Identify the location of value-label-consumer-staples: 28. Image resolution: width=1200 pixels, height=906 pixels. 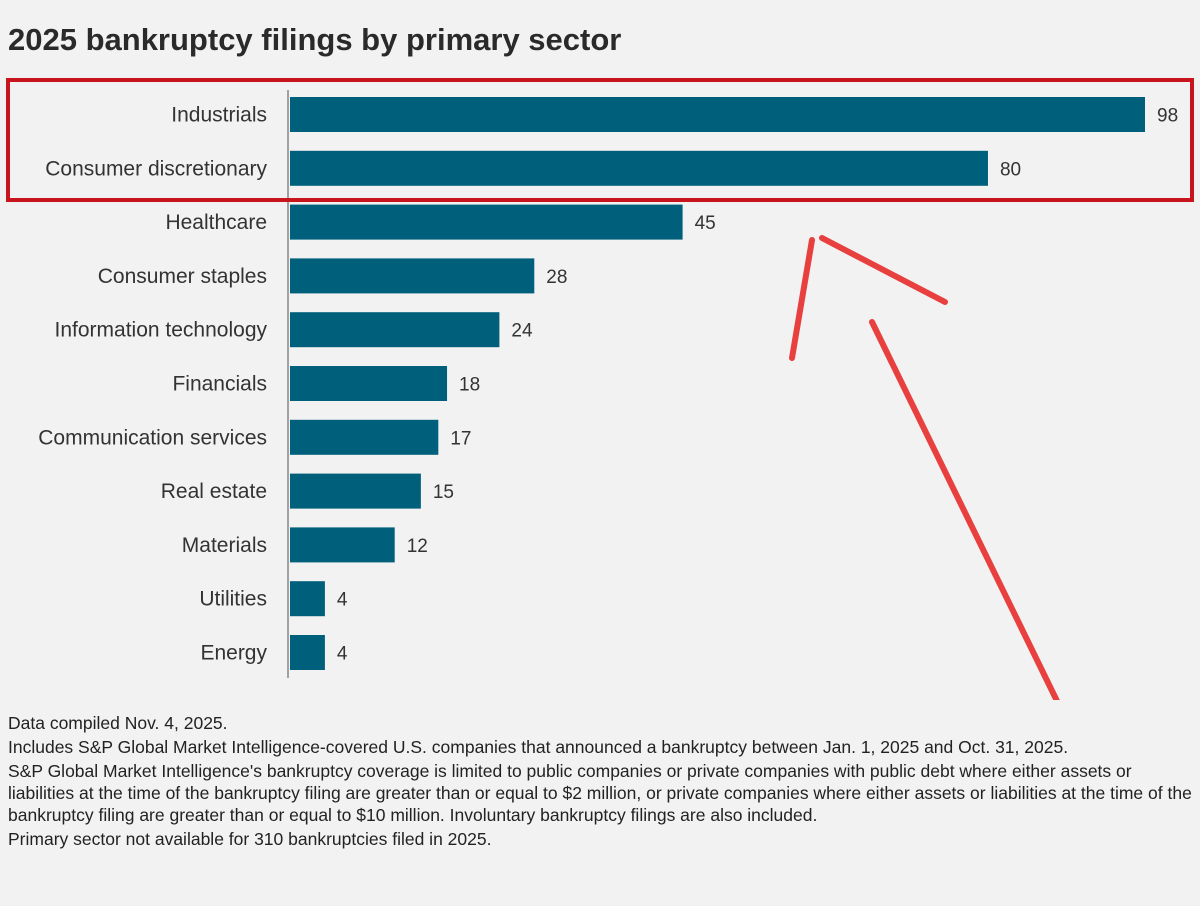
(556, 277).